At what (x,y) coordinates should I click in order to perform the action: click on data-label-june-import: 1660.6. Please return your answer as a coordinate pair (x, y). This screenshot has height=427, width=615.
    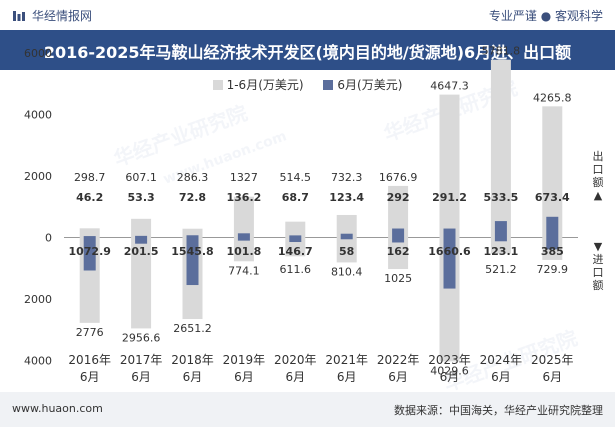
    Looking at the image, I should click on (449, 251).